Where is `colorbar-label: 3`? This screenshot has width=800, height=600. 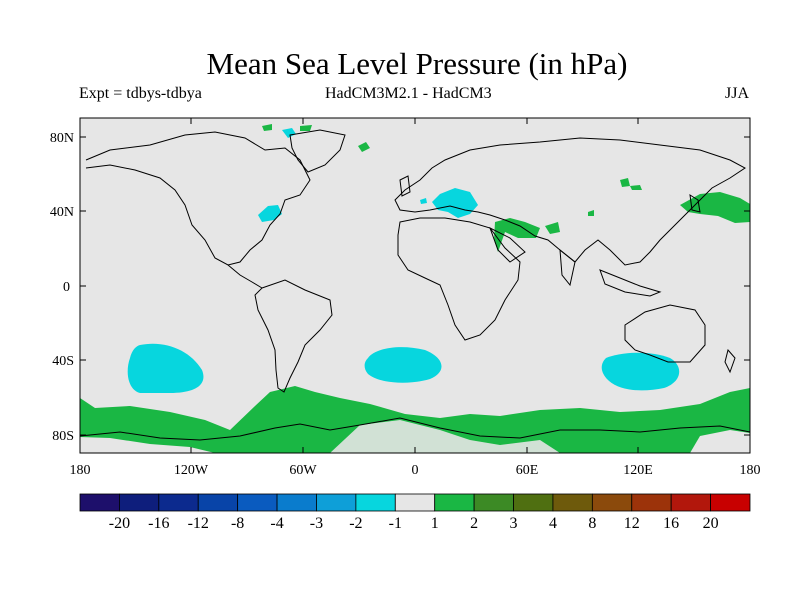
colorbar-label: 3 is located at coordinates (514, 523).